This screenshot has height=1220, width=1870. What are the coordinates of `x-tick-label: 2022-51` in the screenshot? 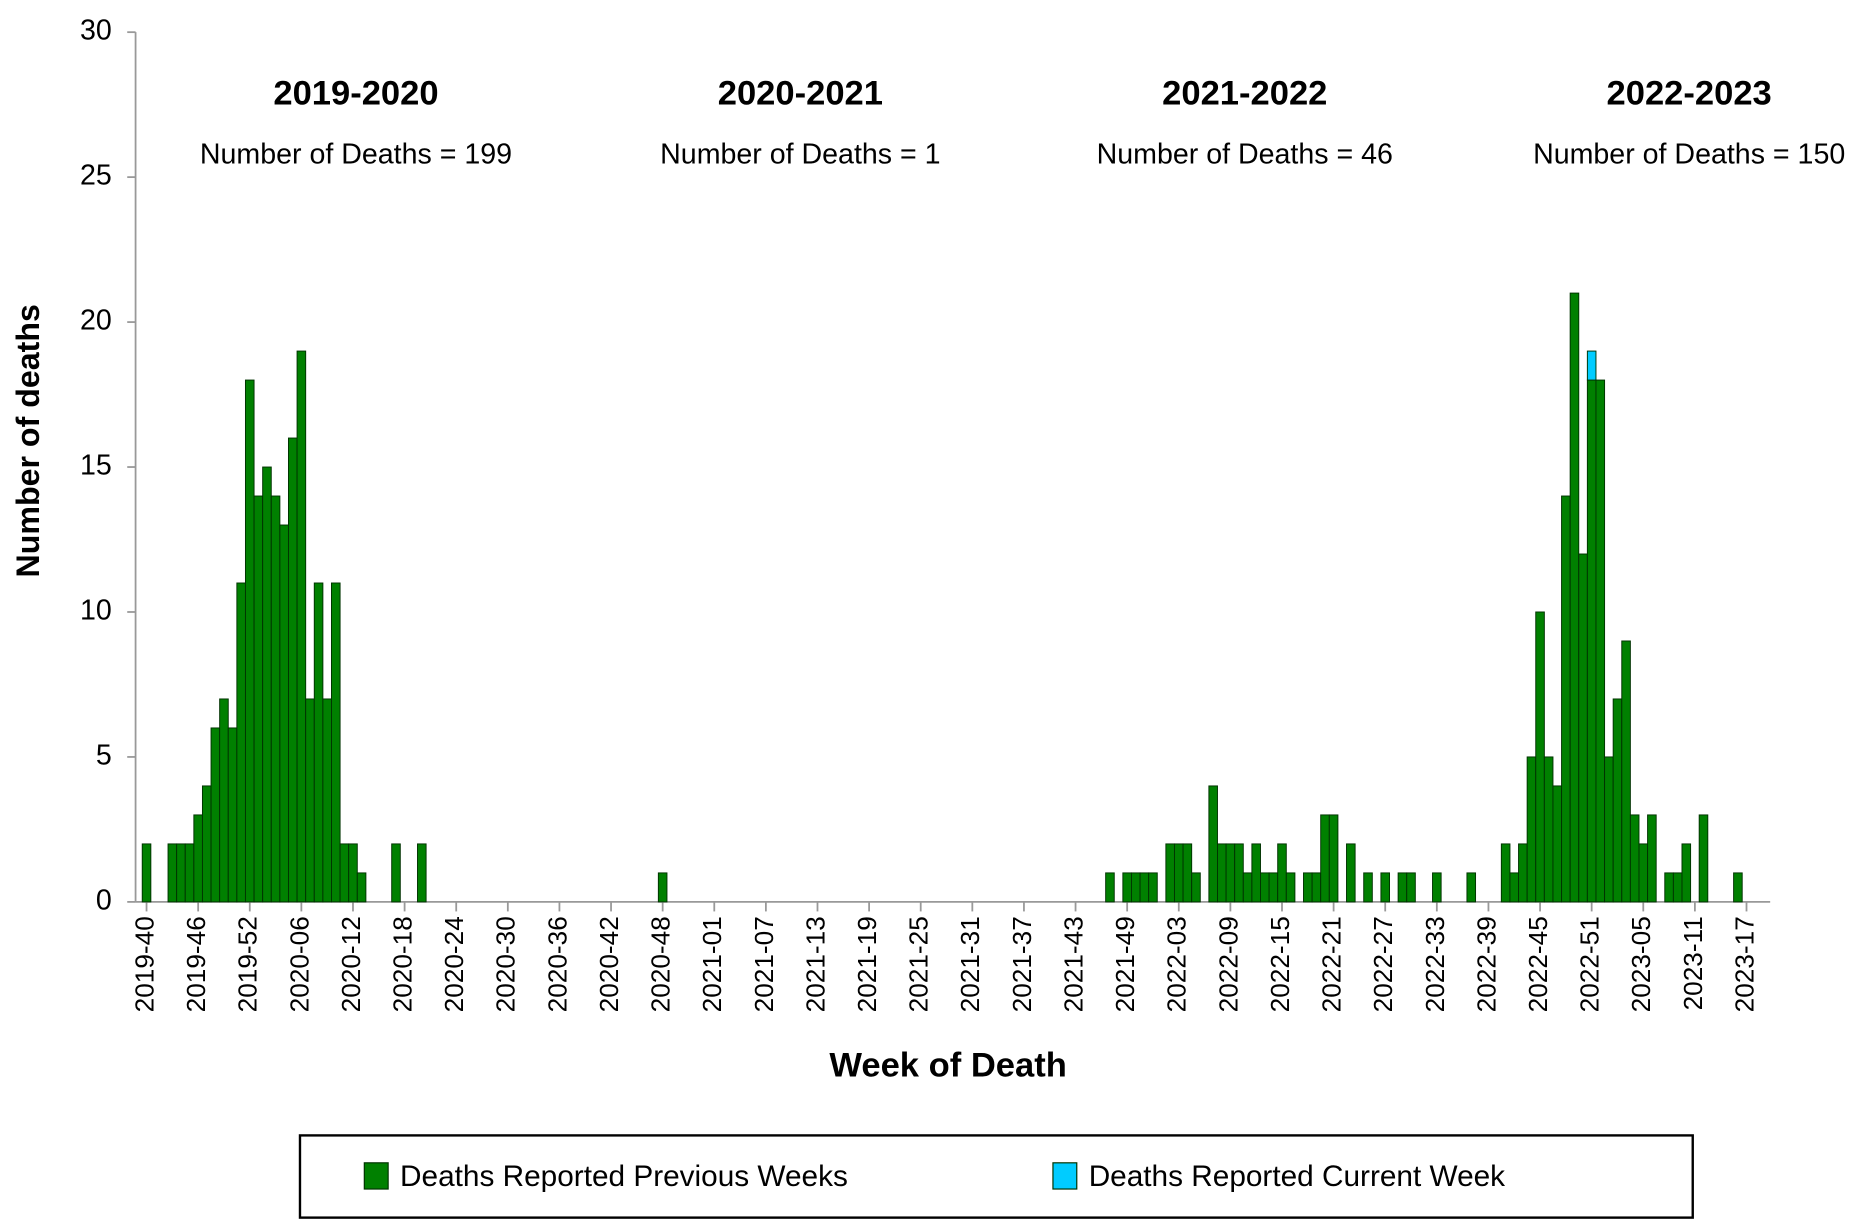 It's located at (1590, 964).